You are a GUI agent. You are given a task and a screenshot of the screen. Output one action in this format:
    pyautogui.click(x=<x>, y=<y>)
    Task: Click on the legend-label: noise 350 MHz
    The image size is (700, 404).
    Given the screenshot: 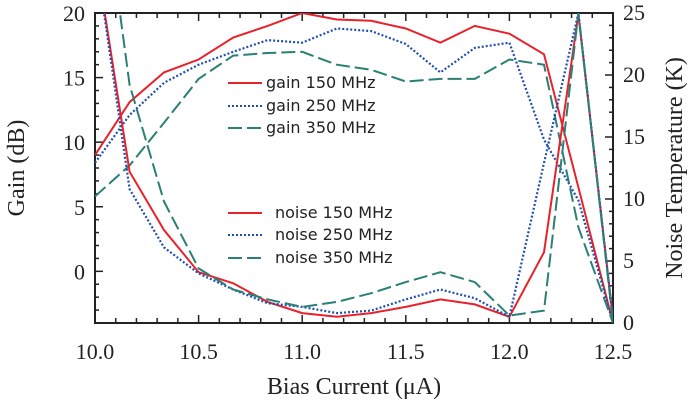 What is the action you would take?
    pyautogui.click(x=334, y=257)
    